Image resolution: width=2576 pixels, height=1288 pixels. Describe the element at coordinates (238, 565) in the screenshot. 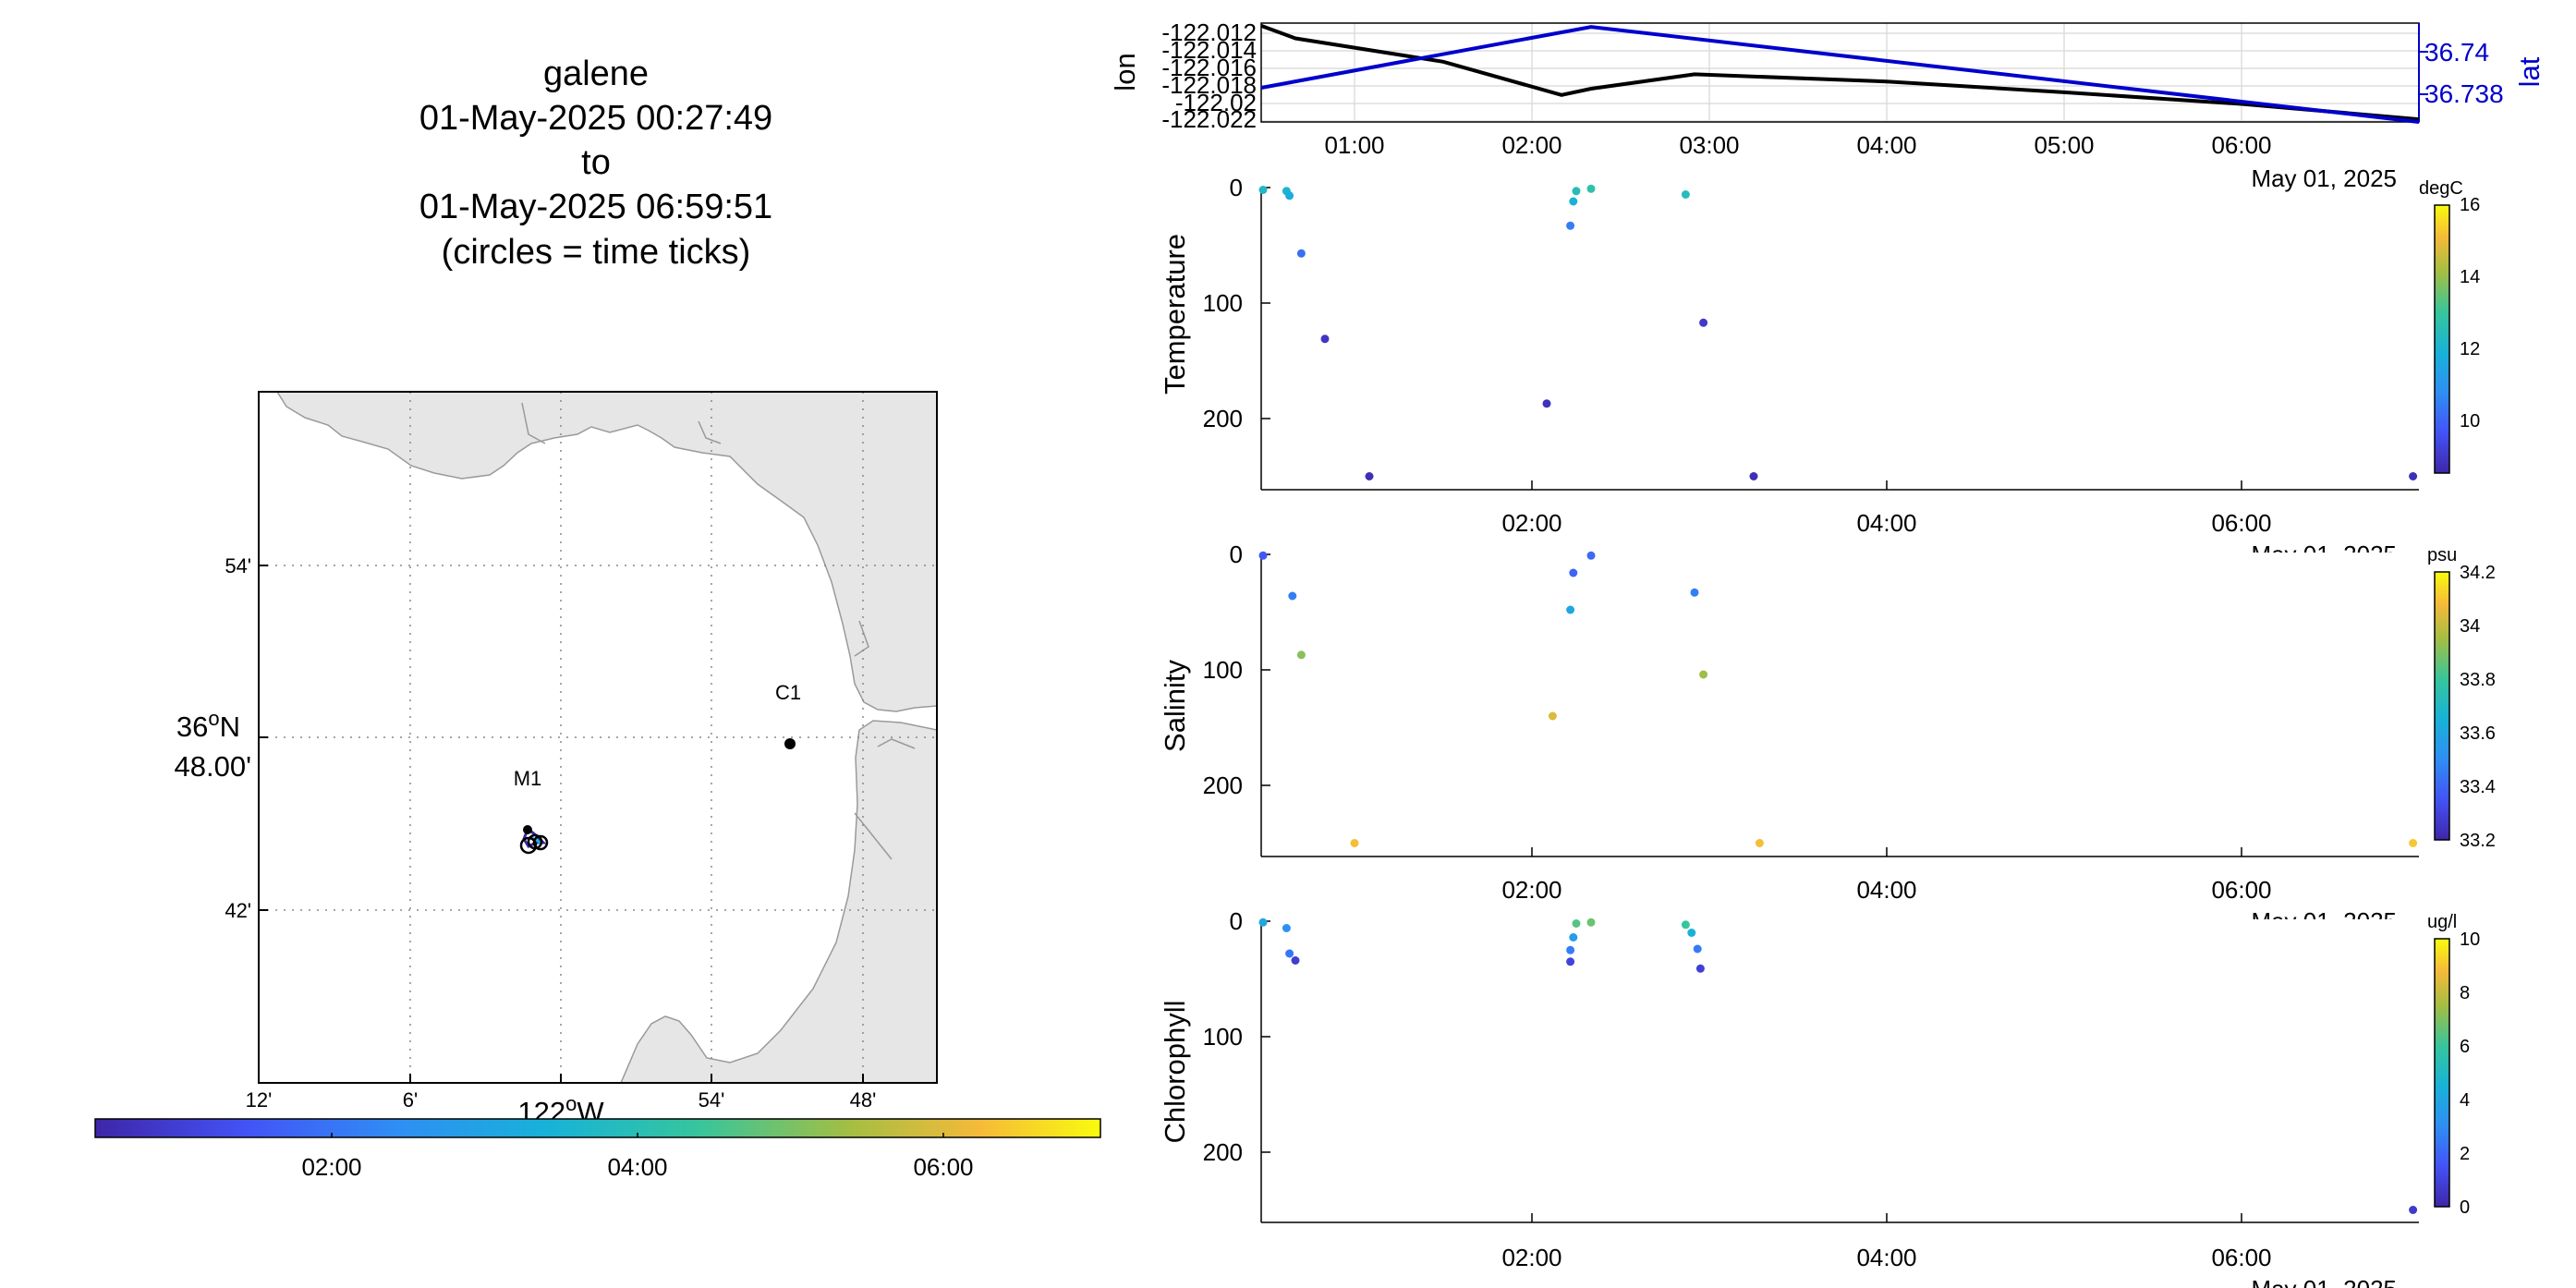

I see `map-lat-tick-54: 54'` at that location.